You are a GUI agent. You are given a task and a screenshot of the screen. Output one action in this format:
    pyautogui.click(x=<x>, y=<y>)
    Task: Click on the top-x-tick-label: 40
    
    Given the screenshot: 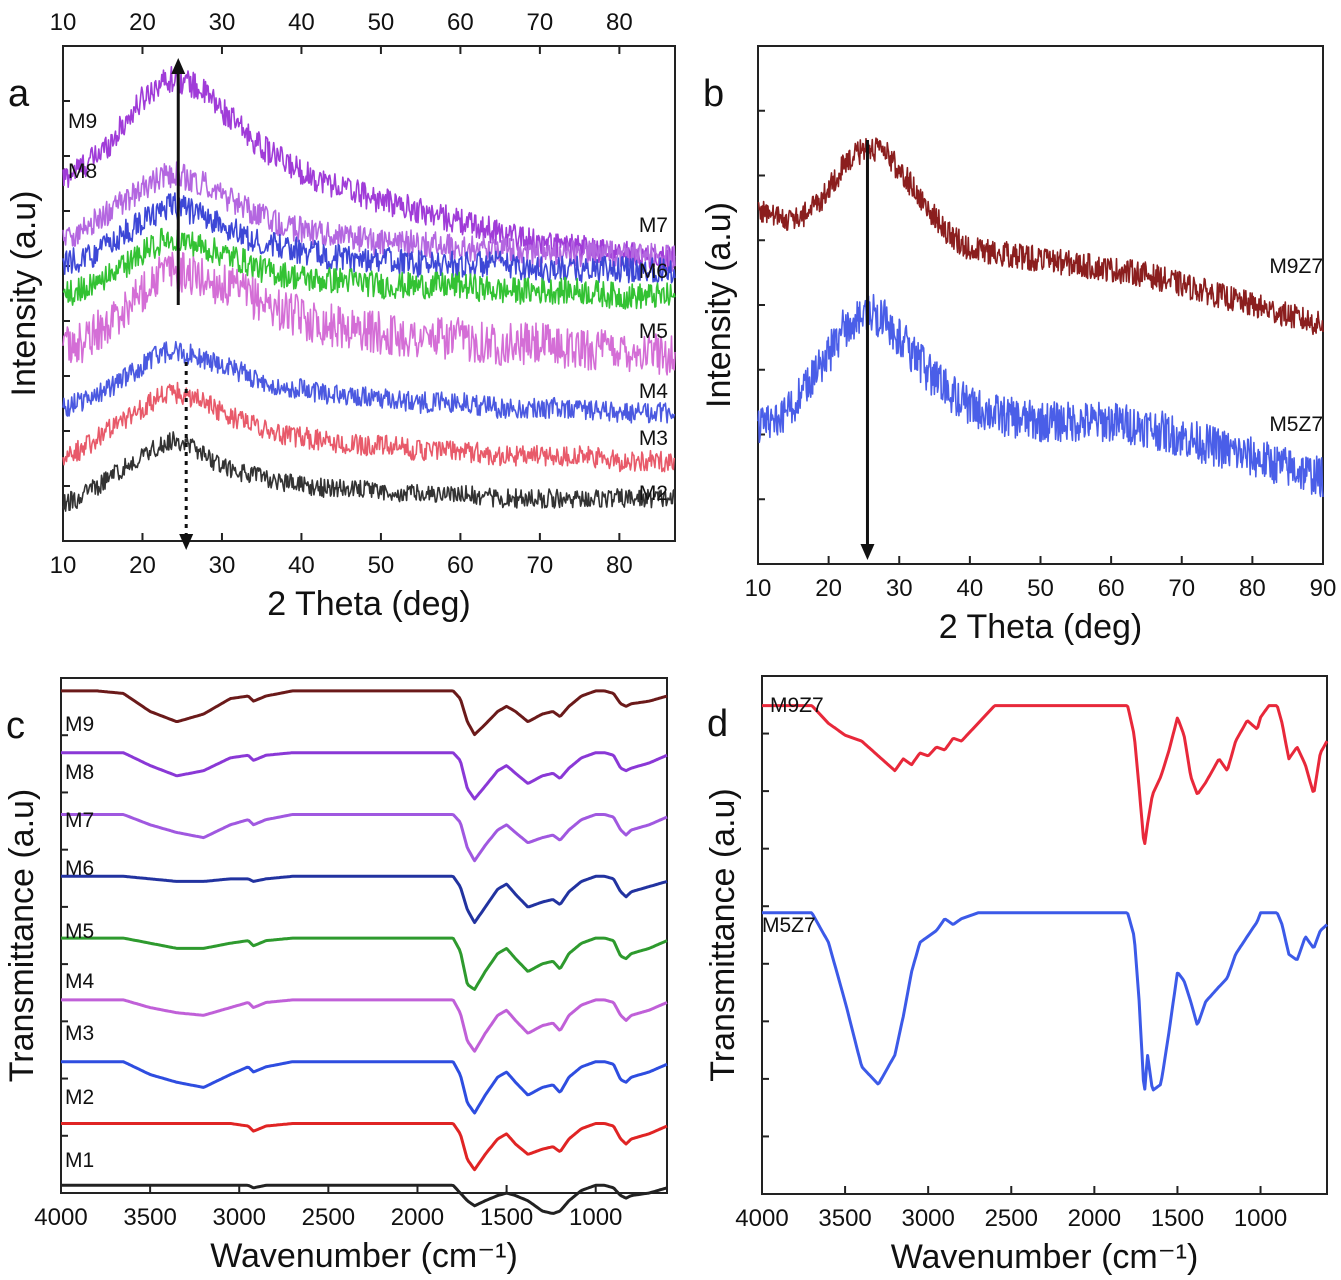 What is the action you would take?
    pyautogui.click(x=301, y=22)
    